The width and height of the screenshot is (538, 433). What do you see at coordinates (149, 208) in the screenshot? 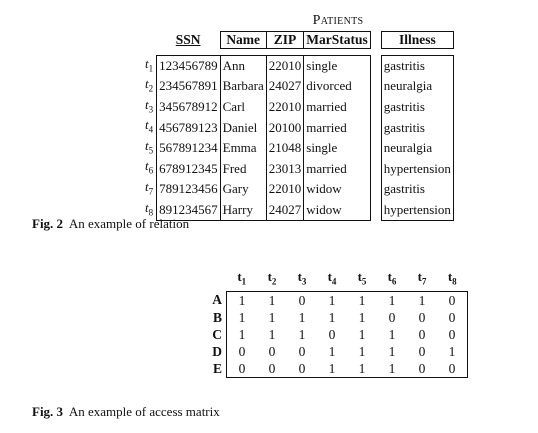
I see `tuple-id: t8` at bounding box center [149, 208].